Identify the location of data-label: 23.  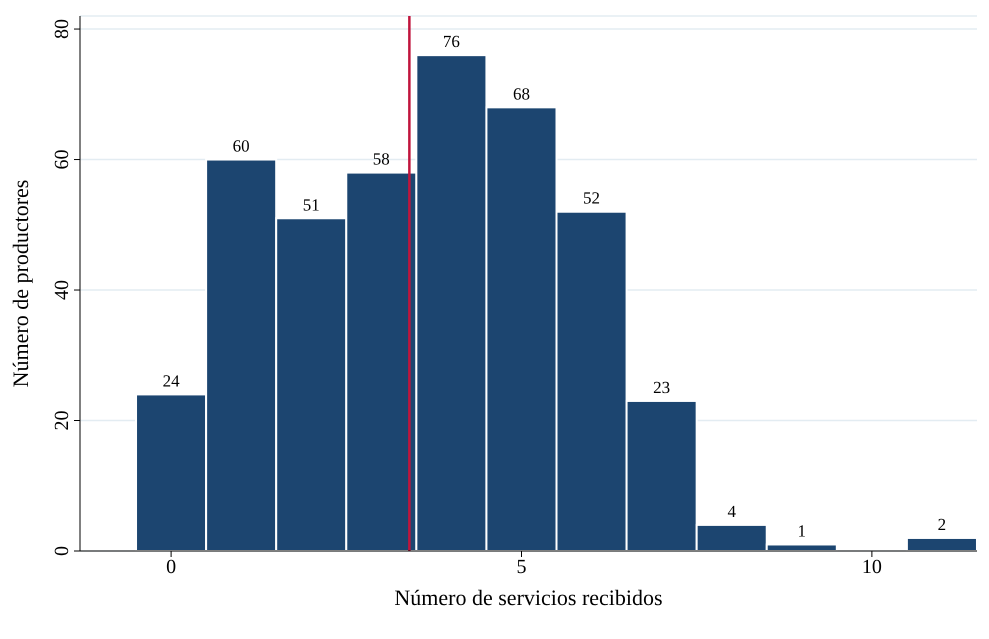
(661, 387).